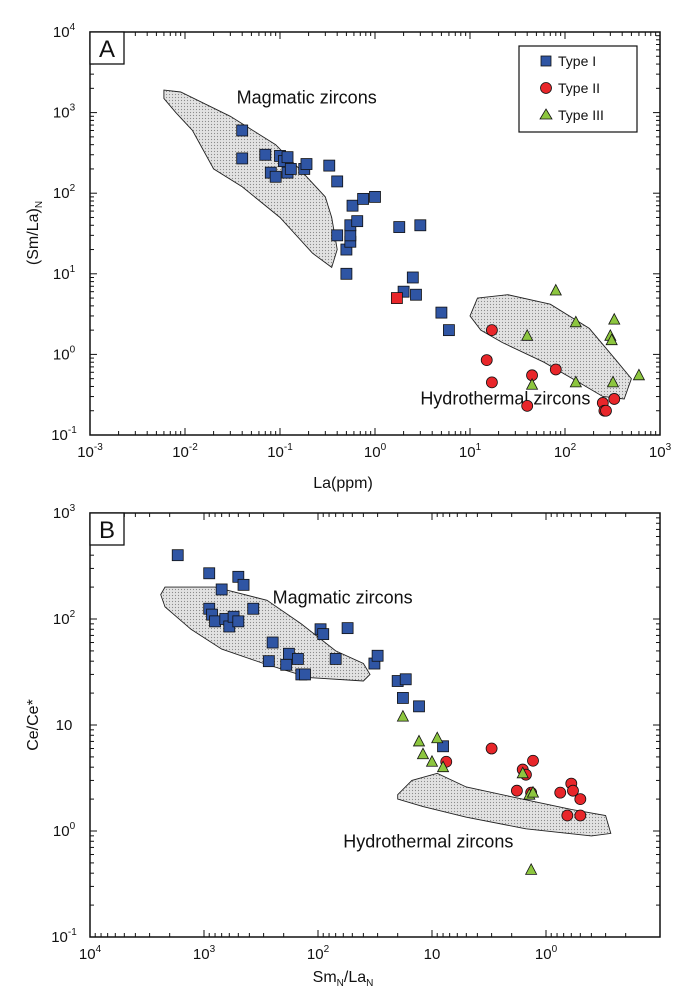 The image size is (677, 990). I want to click on panel-b-region-hydrothermal, so click(504, 804).